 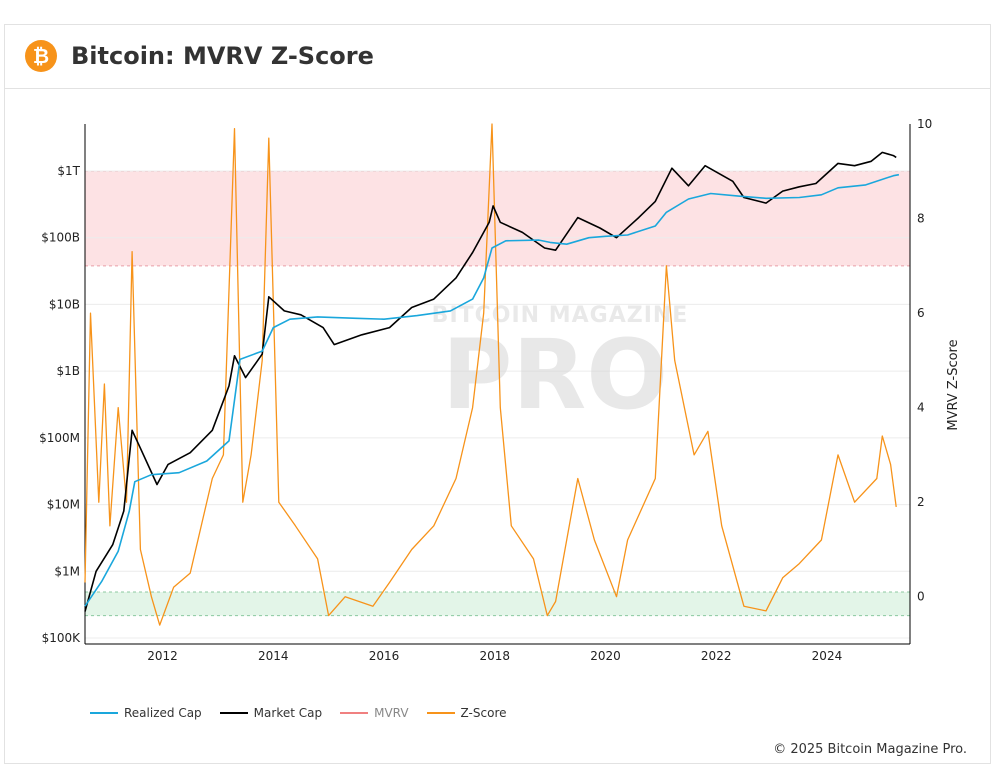 What do you see at coordinates (921, 219) in the screenshot?
I see `right-tick-label: 8` at bounding box center [921, 219].